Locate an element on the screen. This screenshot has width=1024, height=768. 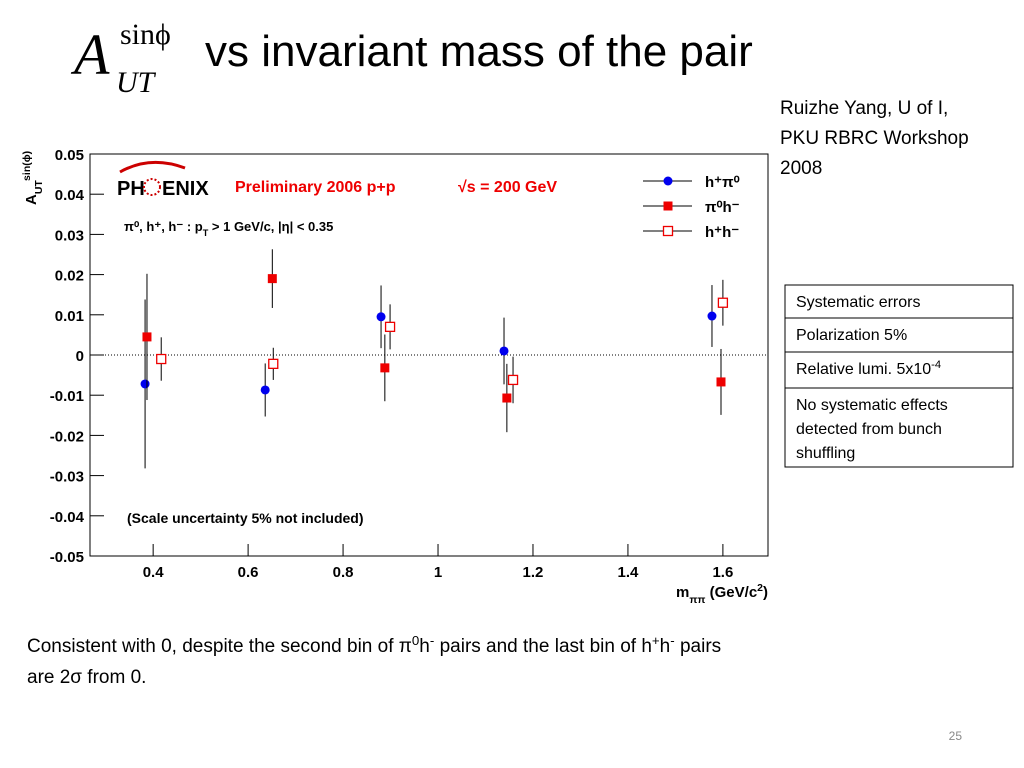
y-tick-label: 0.03 is located at coordinates (69, 235).